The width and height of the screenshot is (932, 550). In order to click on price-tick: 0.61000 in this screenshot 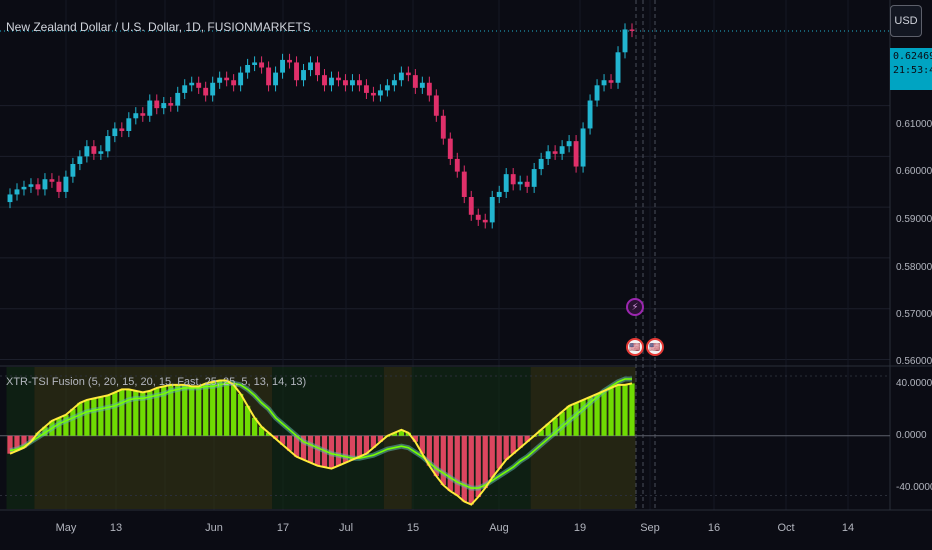, I will do `click(914, 124)`.